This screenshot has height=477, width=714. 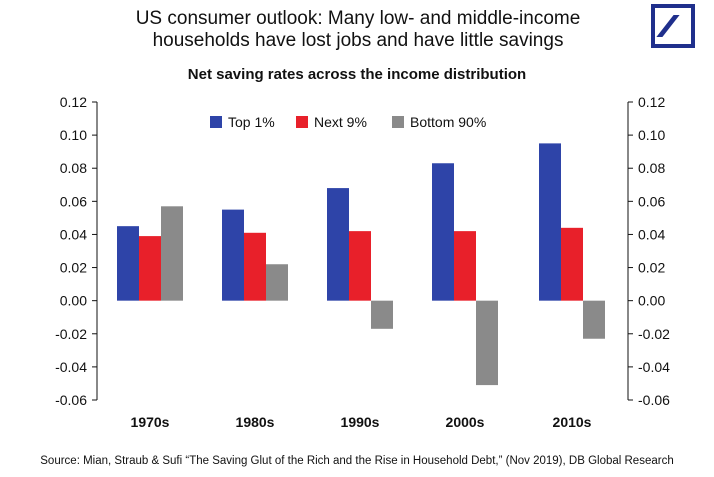 I want to click on left-tick-label: -0.02, so click(x=71, y=334).